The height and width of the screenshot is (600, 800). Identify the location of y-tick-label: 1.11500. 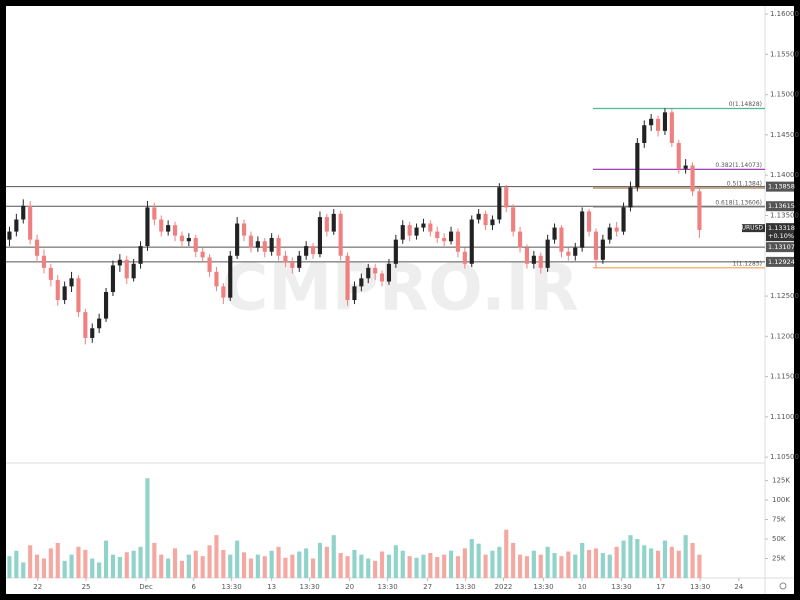
(784, 377).